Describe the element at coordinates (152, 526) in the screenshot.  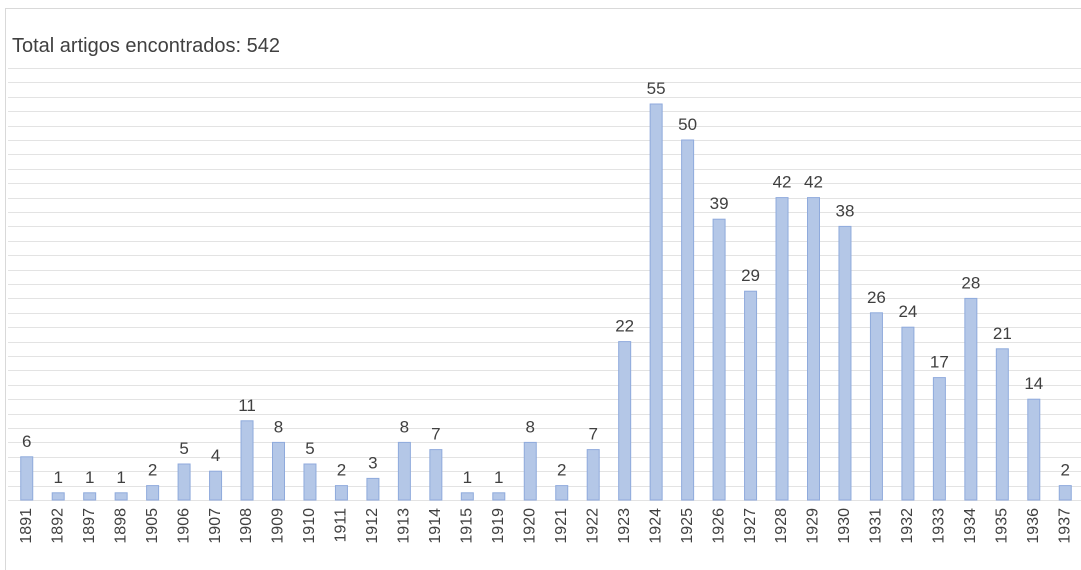
I see `x-tick-label: 1905` at that location.